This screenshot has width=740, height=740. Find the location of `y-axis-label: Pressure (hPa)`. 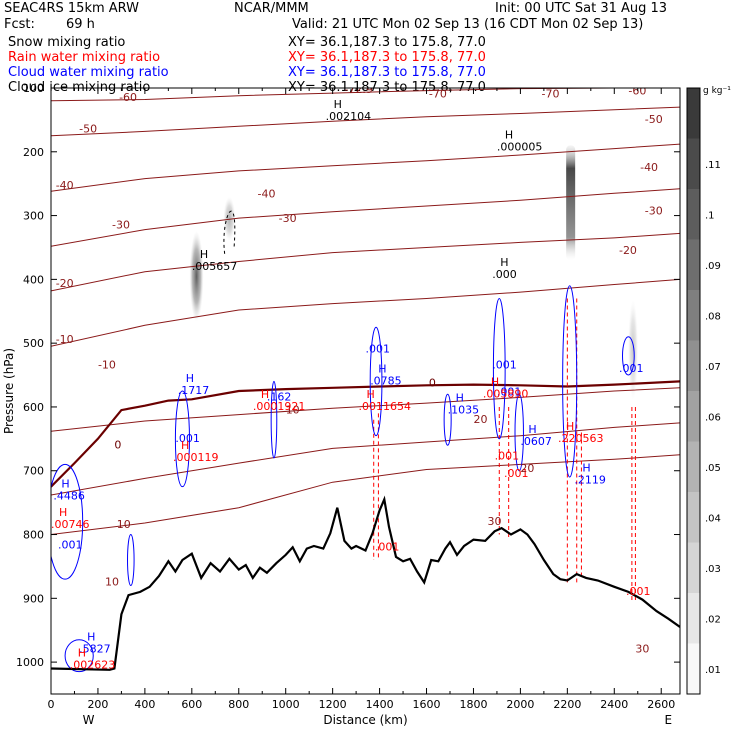

y-axis-label: Pressure (hPa) is located at coordinates (9, 391).